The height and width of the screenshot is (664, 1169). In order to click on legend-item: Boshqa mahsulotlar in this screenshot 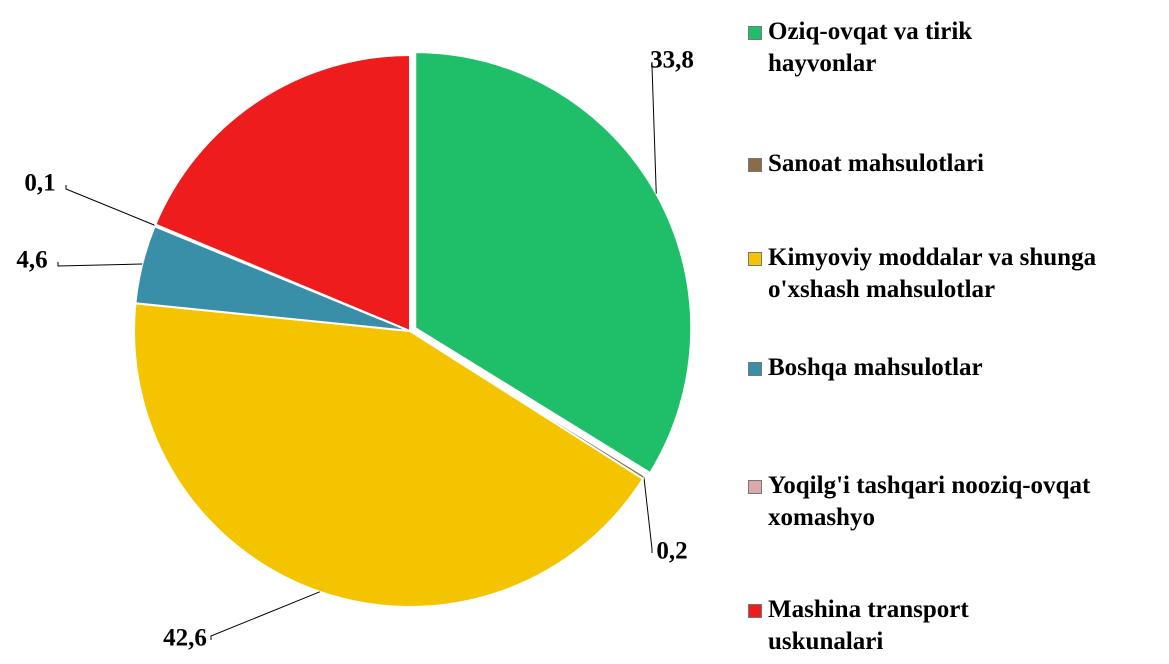, I will do `click(958, 368)`.